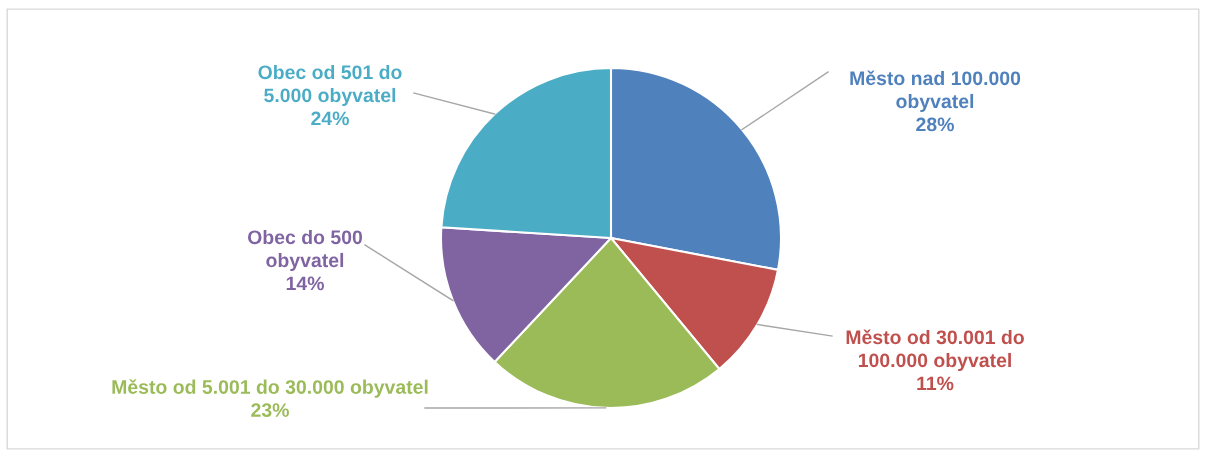 The height and width of the screenshot is (458, 1206). What do you see at coordinates (305, 283) in the screenshot?
I see `data-label: 14%` at bounding box center [305, 283].